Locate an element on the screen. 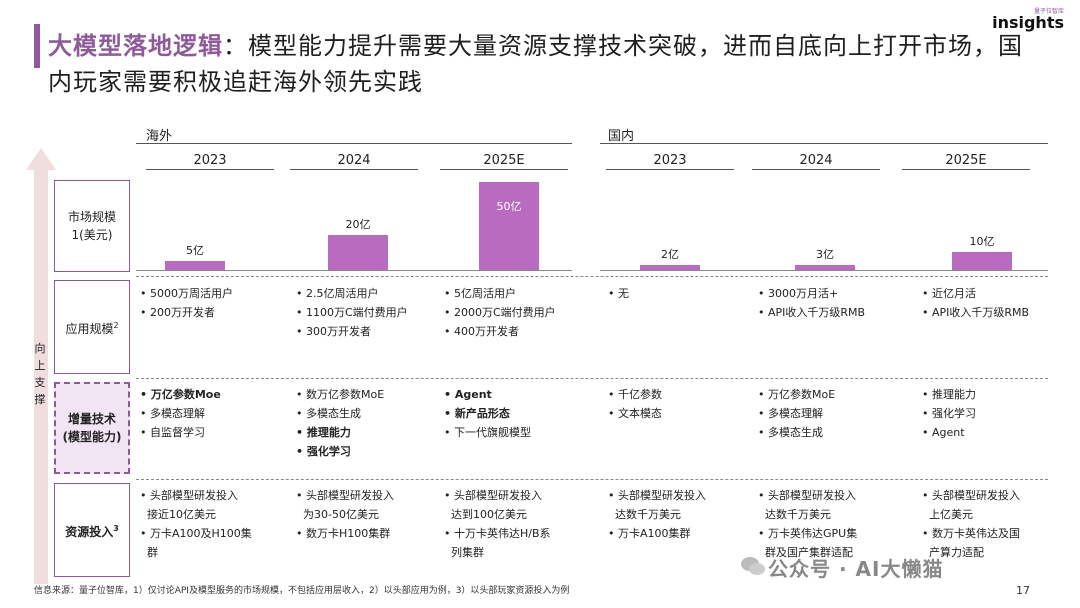 The height and width of the screenshot is (608, 1080). bullet-item: • 200万开发者 is located at coordinates (177, 312).